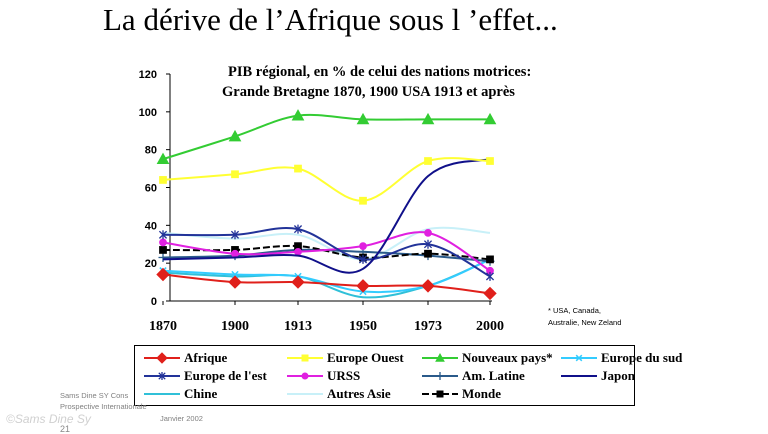 The width and height of the screenshot is (768, 434). I want to click on footnote-line: Australie, New Zeland, so click(585, 322).